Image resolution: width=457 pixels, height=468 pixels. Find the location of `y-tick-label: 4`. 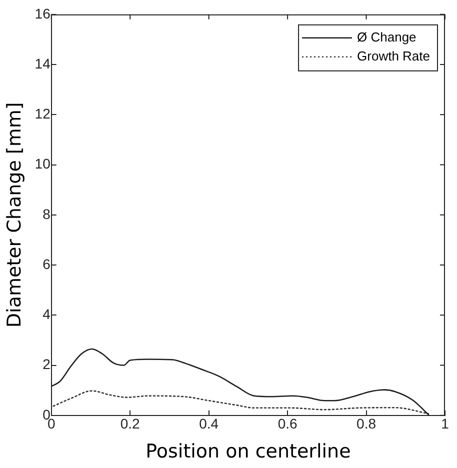

y-tick-label: 4 is located at coordinates (46, 314).